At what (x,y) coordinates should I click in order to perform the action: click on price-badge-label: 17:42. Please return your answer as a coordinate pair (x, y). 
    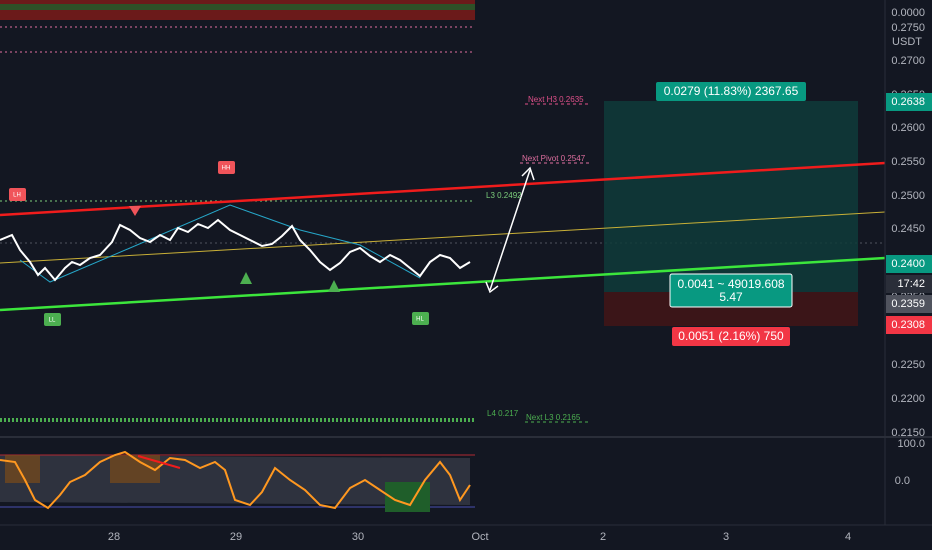
    Looking at the image, I should click on (911, 284).